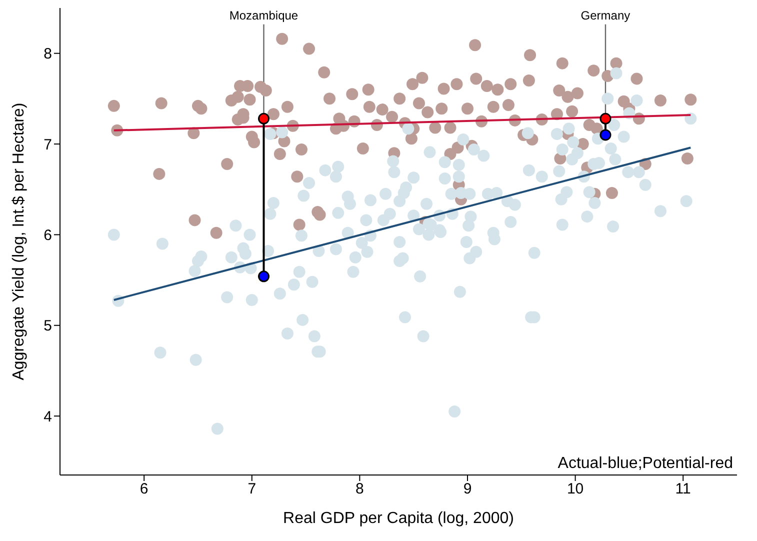 The height and width of the screenshot is (541, 757). I want to click on annotation: Mozambique, so click(263, 15).